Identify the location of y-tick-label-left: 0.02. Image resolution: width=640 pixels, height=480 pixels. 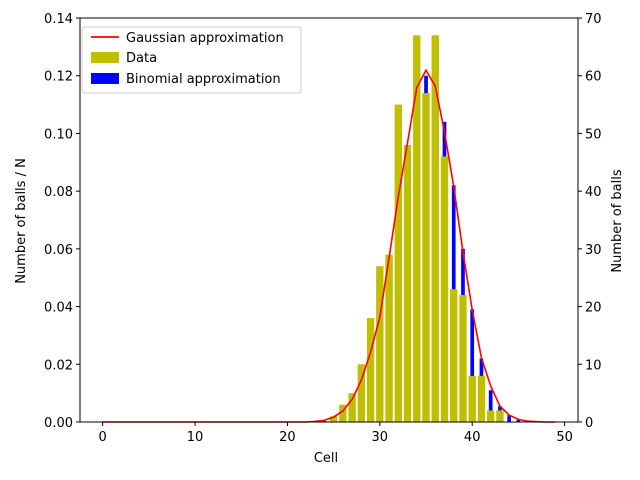
(58, 365).